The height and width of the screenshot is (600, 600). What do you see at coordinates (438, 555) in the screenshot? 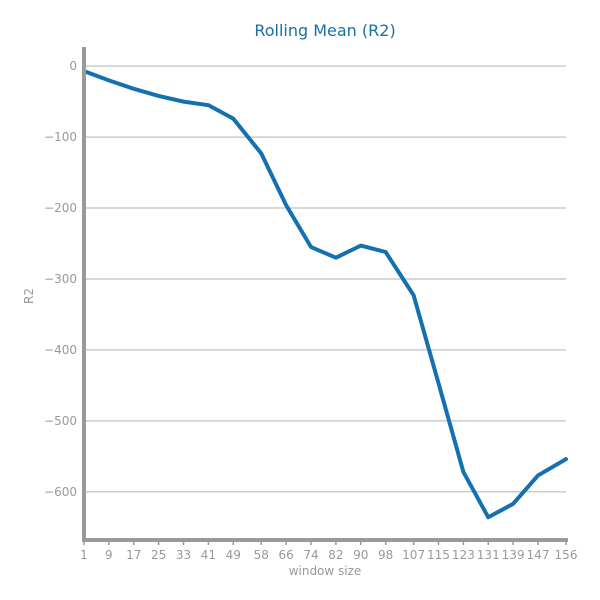
I see `x-tick-label: 115` at bounding box center [438, 555].